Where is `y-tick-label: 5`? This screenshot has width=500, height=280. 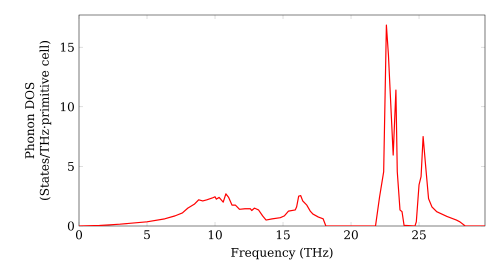
y-tick-label: 5 is located at coordinates (71, 166).